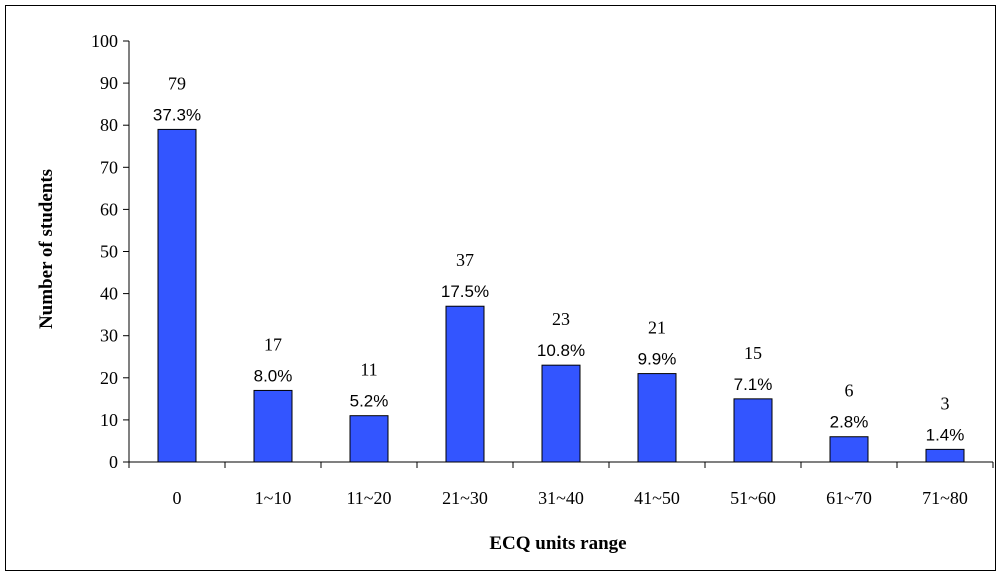 This screenshot has width=1003, height=577. I want to click on x-axis: 0 1~10 11~20 21~30 31~40 41~50 51~60 61~70 71~80, so click(561, 484).